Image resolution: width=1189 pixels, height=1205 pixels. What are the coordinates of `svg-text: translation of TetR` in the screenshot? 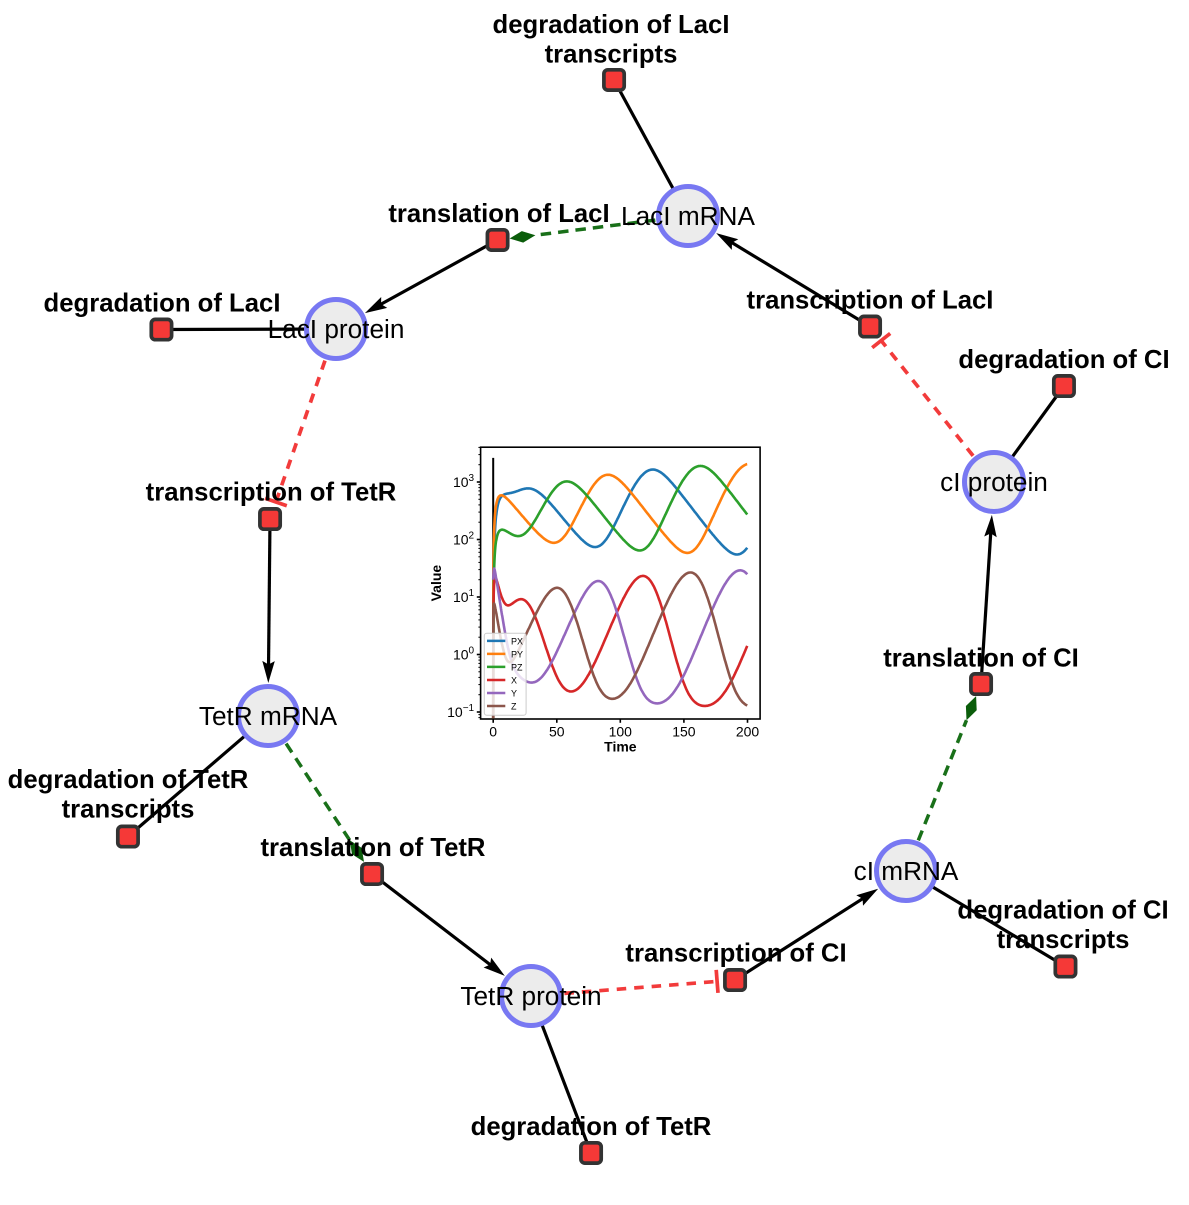 It's located at (372, 848).